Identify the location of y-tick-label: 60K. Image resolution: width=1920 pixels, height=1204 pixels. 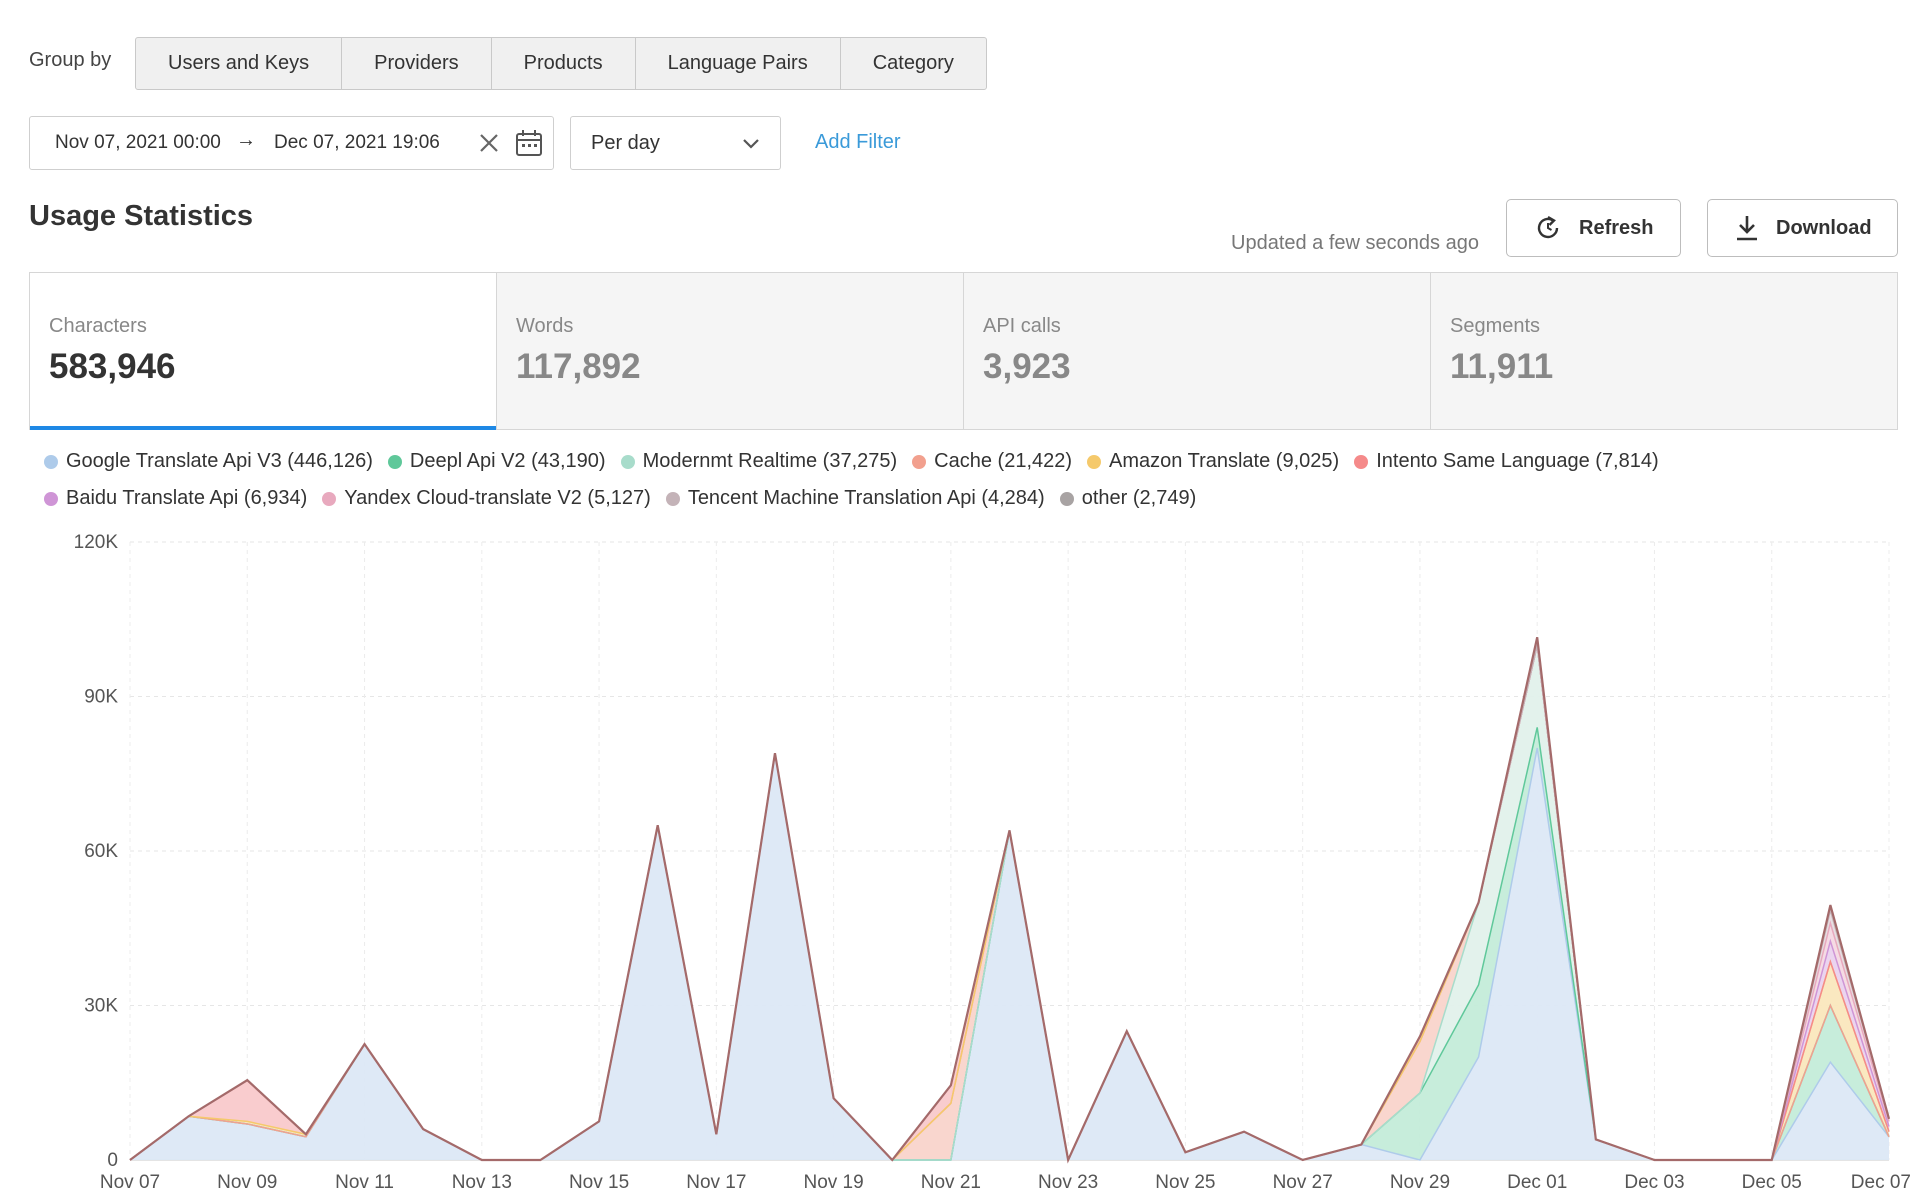
(101, 851).